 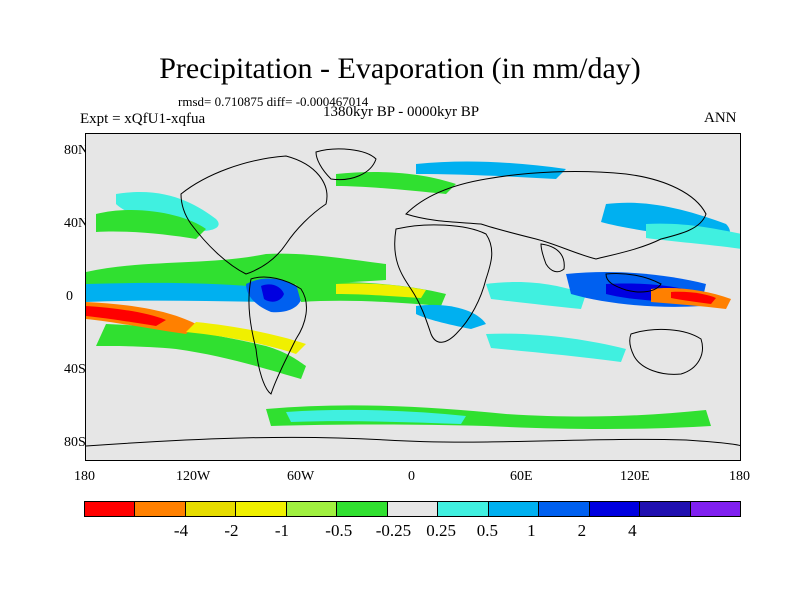 I want to click on field-cyan-southern-ocean, so click(x=376, y=416).